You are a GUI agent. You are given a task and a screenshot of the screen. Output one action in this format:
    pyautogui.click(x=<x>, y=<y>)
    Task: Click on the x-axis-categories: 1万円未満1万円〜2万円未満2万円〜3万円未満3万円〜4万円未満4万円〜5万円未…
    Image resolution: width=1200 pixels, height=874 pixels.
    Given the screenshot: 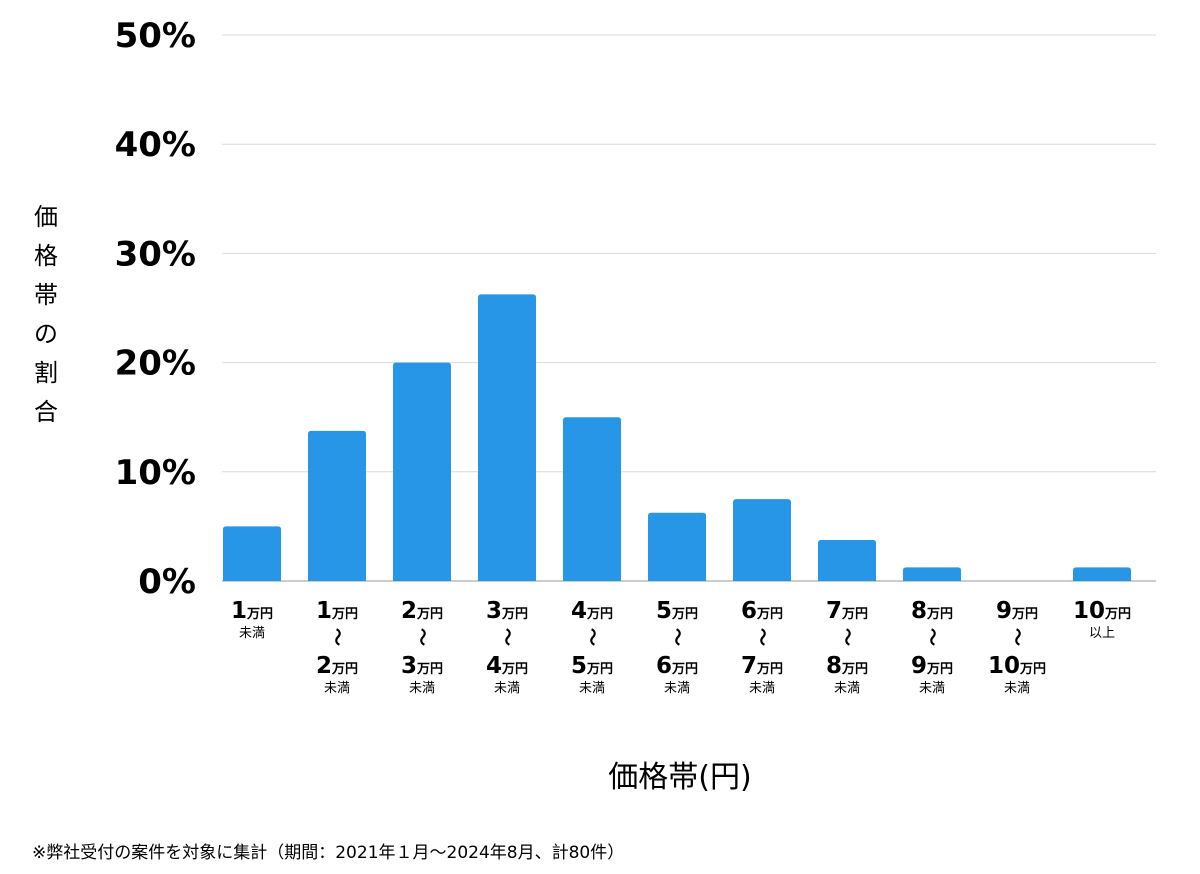 What is the action you would take?
    pyautogui.click(x=681, y=647)
    